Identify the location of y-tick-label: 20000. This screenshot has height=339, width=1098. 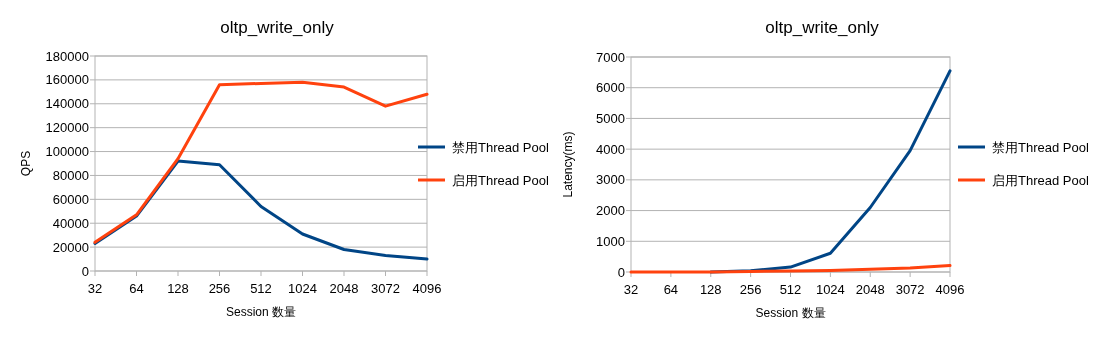
(70, 247).